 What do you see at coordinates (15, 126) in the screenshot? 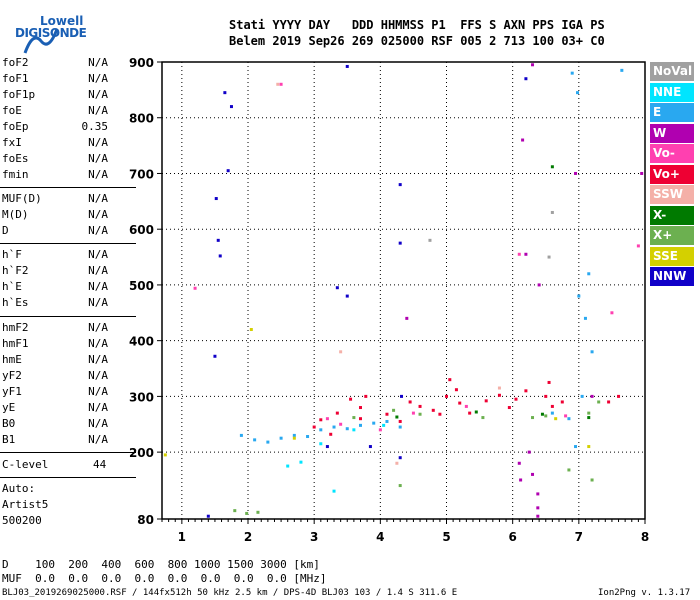
I see `param-name-4: foEp` at bounding box center [15, 126].